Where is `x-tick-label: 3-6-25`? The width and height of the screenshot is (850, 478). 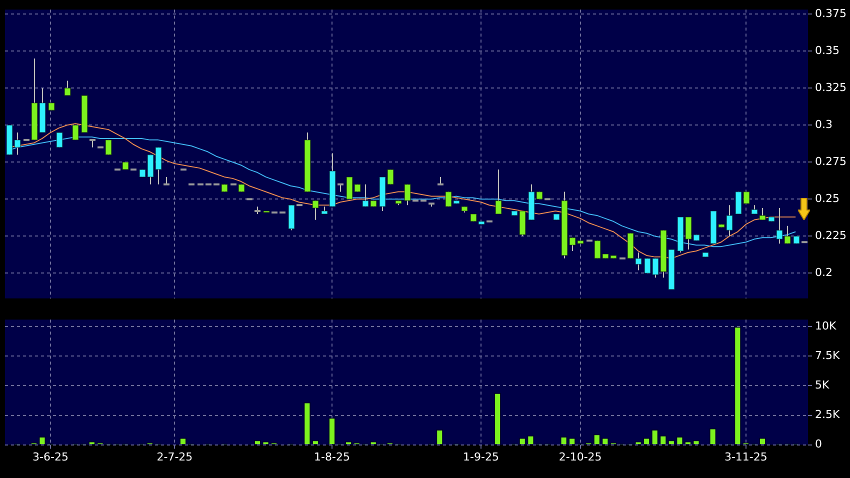
x-tick-label: 3-6-25 is located at coordinates (50, 457).